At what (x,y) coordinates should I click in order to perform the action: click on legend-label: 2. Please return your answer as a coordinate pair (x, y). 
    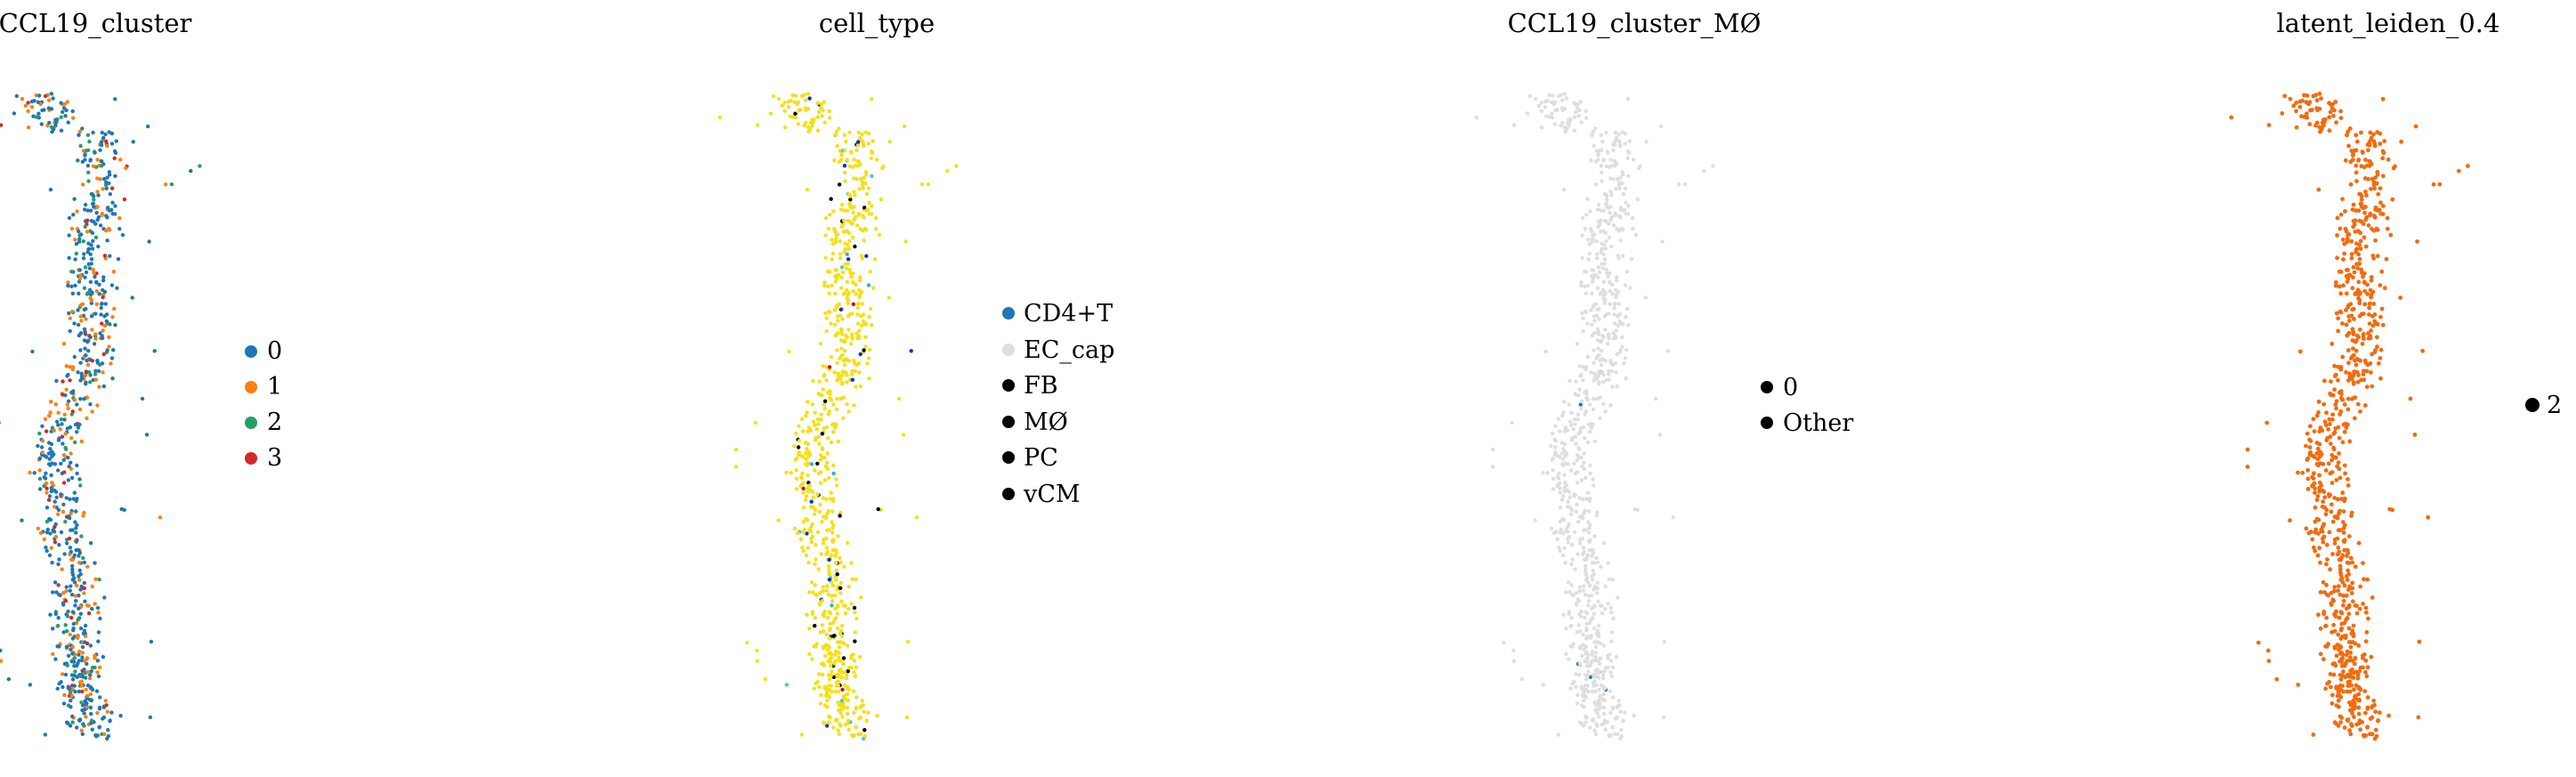
    Looking at the image, I should click on (274, 422).